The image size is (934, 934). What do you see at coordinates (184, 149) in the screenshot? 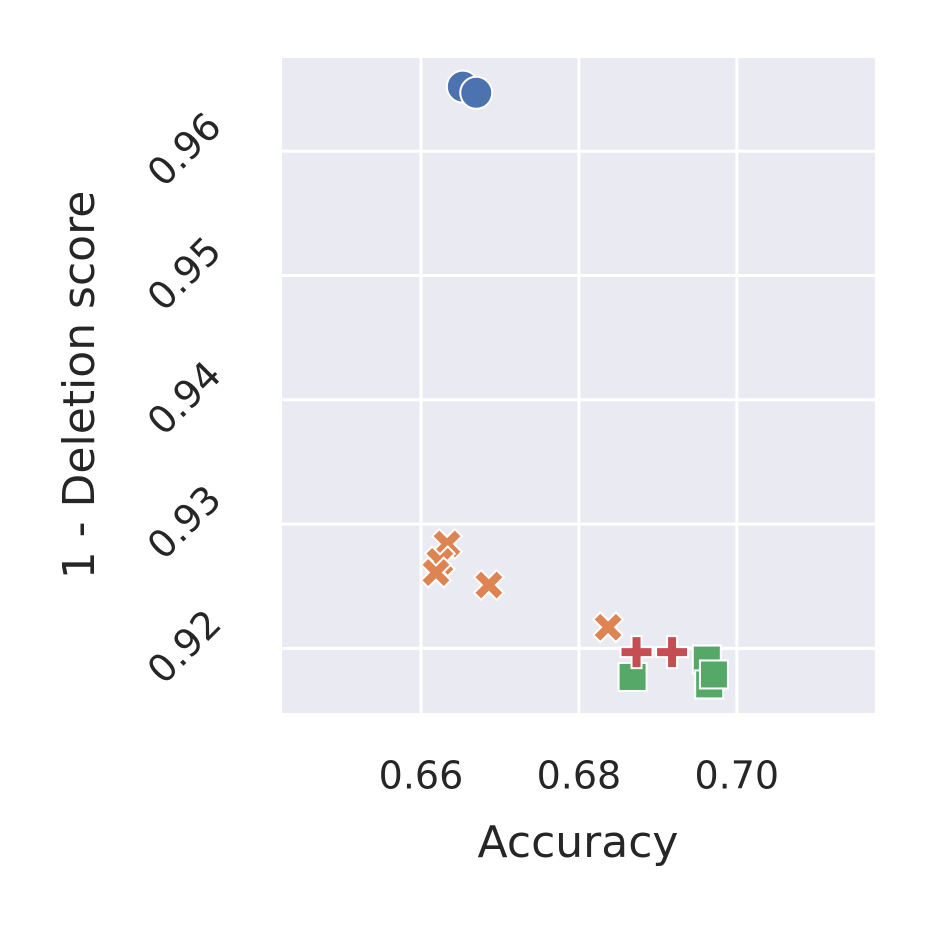
I see `y-tick-label: 0.96` at bounding box center [184, 149].